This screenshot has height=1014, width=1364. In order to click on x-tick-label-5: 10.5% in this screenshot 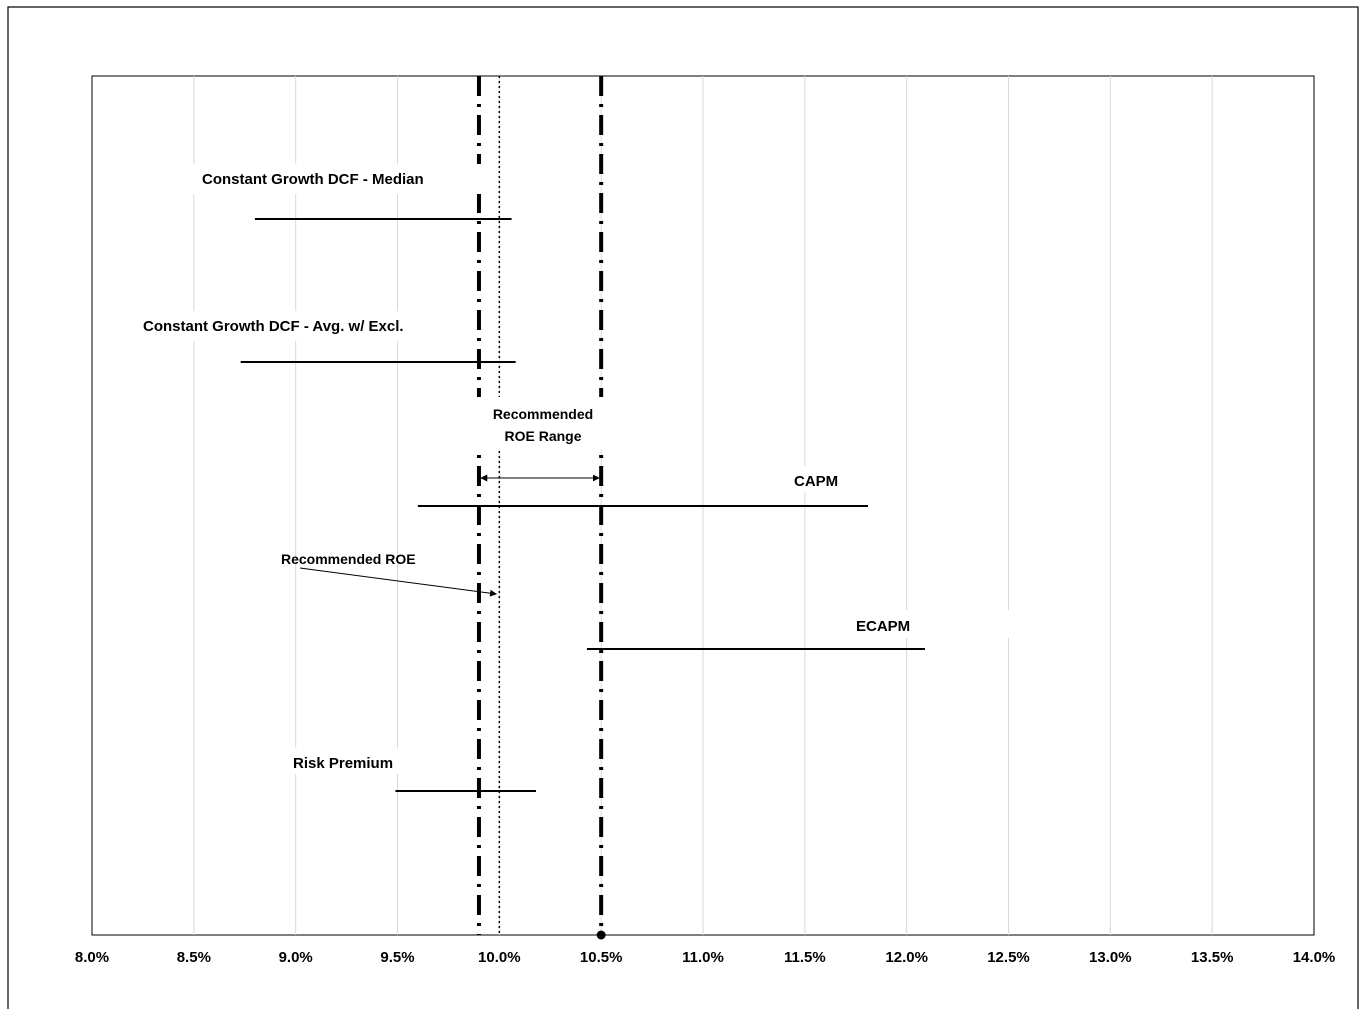, I will do `click(601, 957)`.